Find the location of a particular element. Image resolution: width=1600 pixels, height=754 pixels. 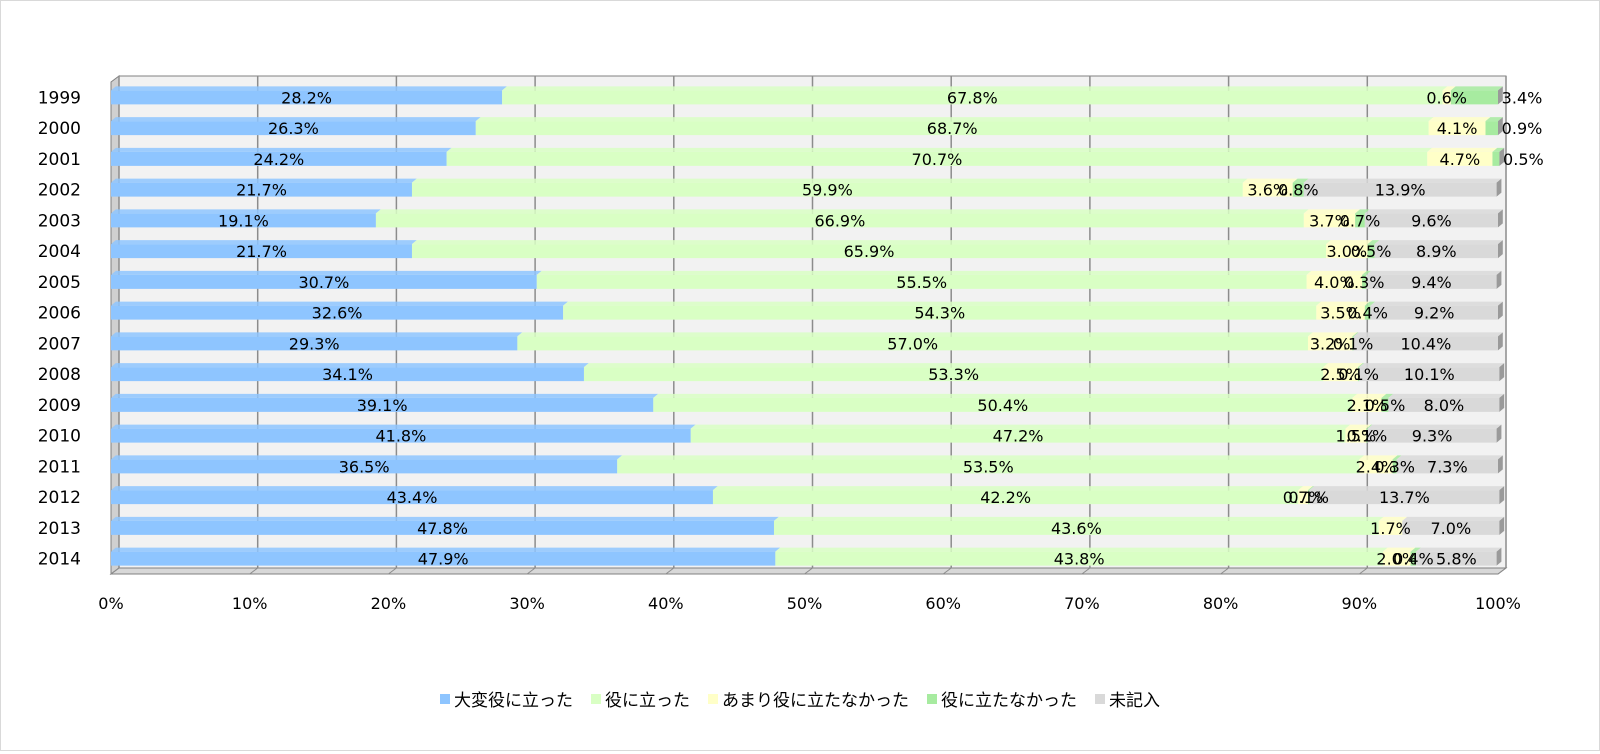

legend-item: 未記入 is located at coordinates (1127, 698).